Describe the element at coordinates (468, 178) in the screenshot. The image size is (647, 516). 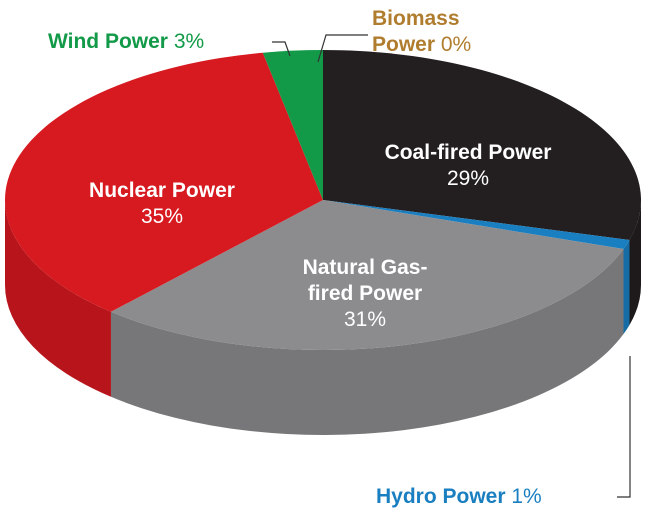
I see `slice-value: 29%` at that location.